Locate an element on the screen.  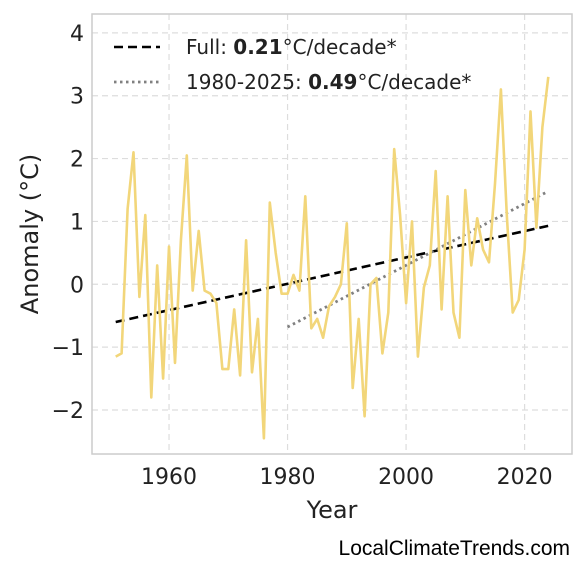
y-tick-label: 2 is located at coordinates (77, 160).